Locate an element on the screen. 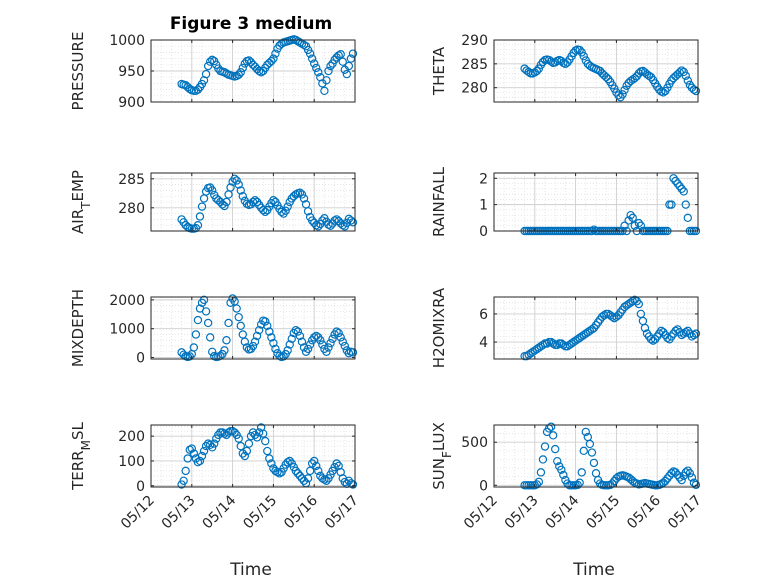  y-axis-label: TERRMSL is located at coordinates (81, 455).